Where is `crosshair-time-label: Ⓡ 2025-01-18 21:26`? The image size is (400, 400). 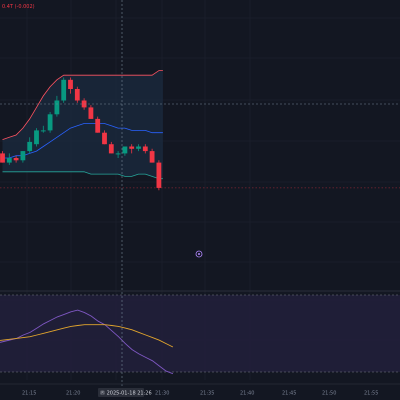 crosshair-time-label: Ⓡ 2025-01-18 21:26 is located at coordinates (125, 392).